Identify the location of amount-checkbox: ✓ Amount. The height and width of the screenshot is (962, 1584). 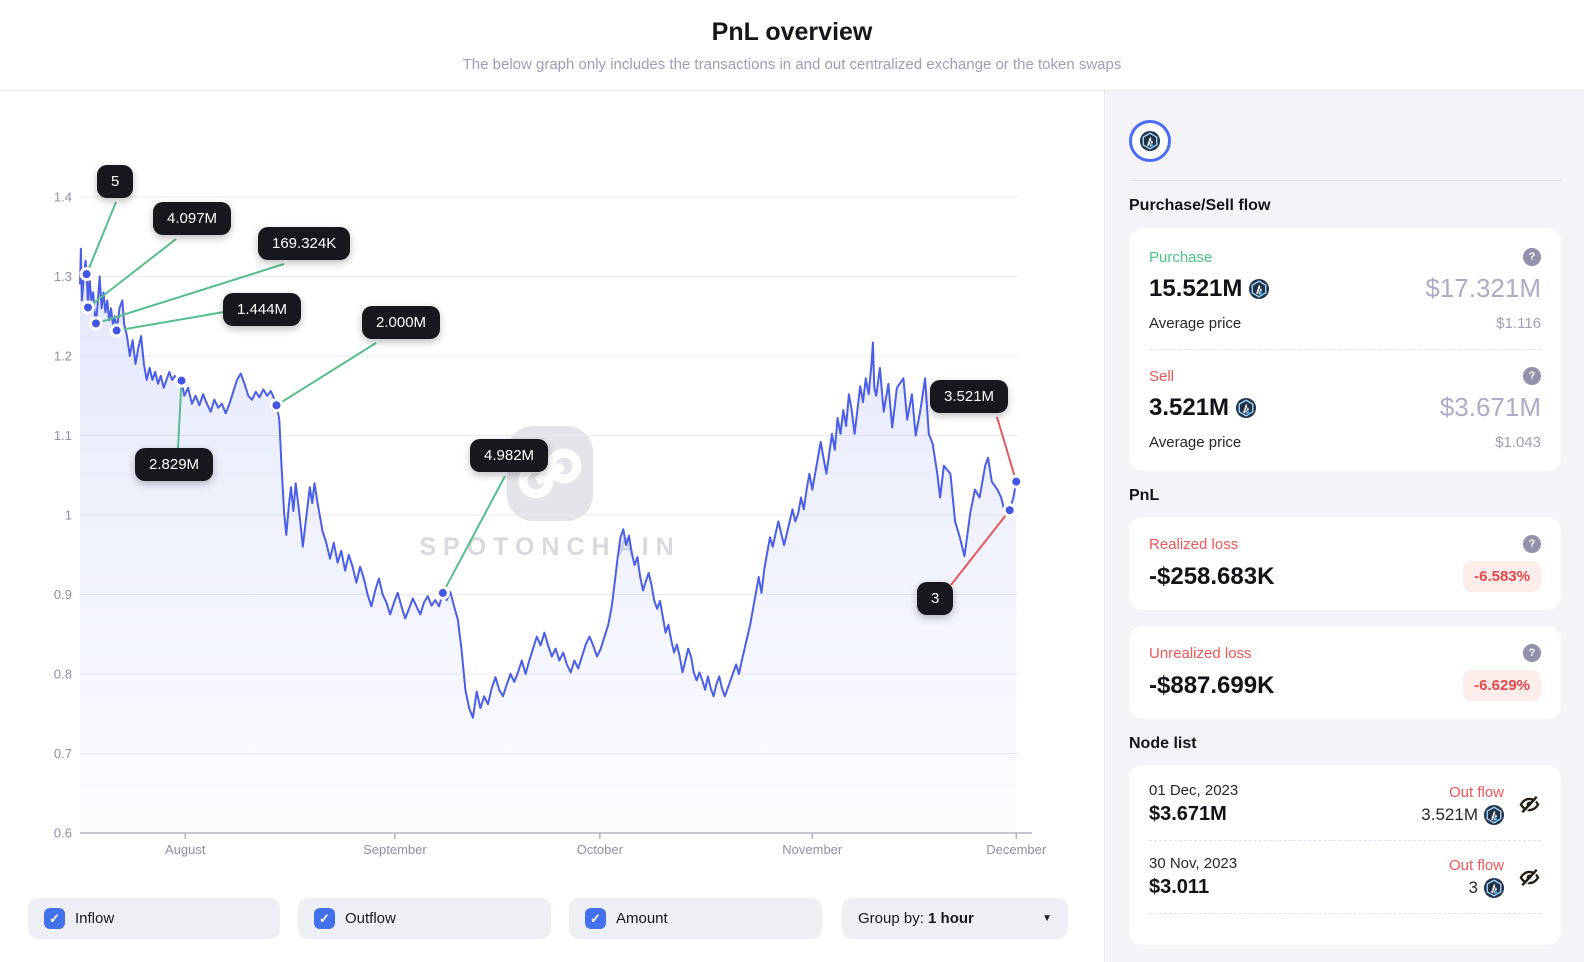
(695, 918).